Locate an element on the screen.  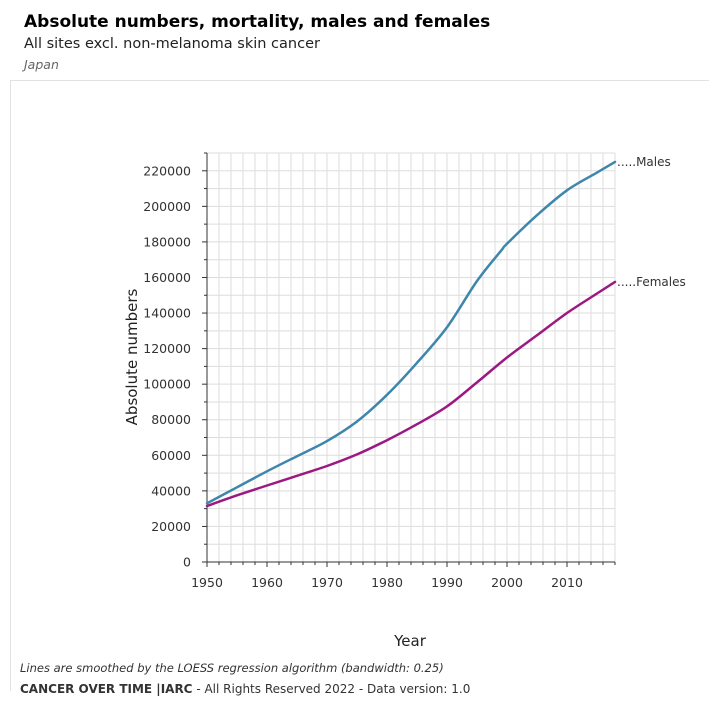
x-tick-label: 1990 is located at coordinates (447, 582).